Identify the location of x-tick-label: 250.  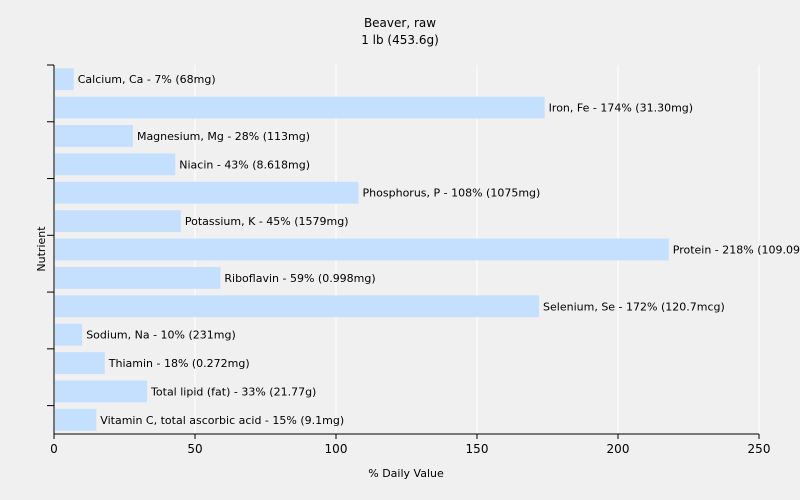
(759, 449).